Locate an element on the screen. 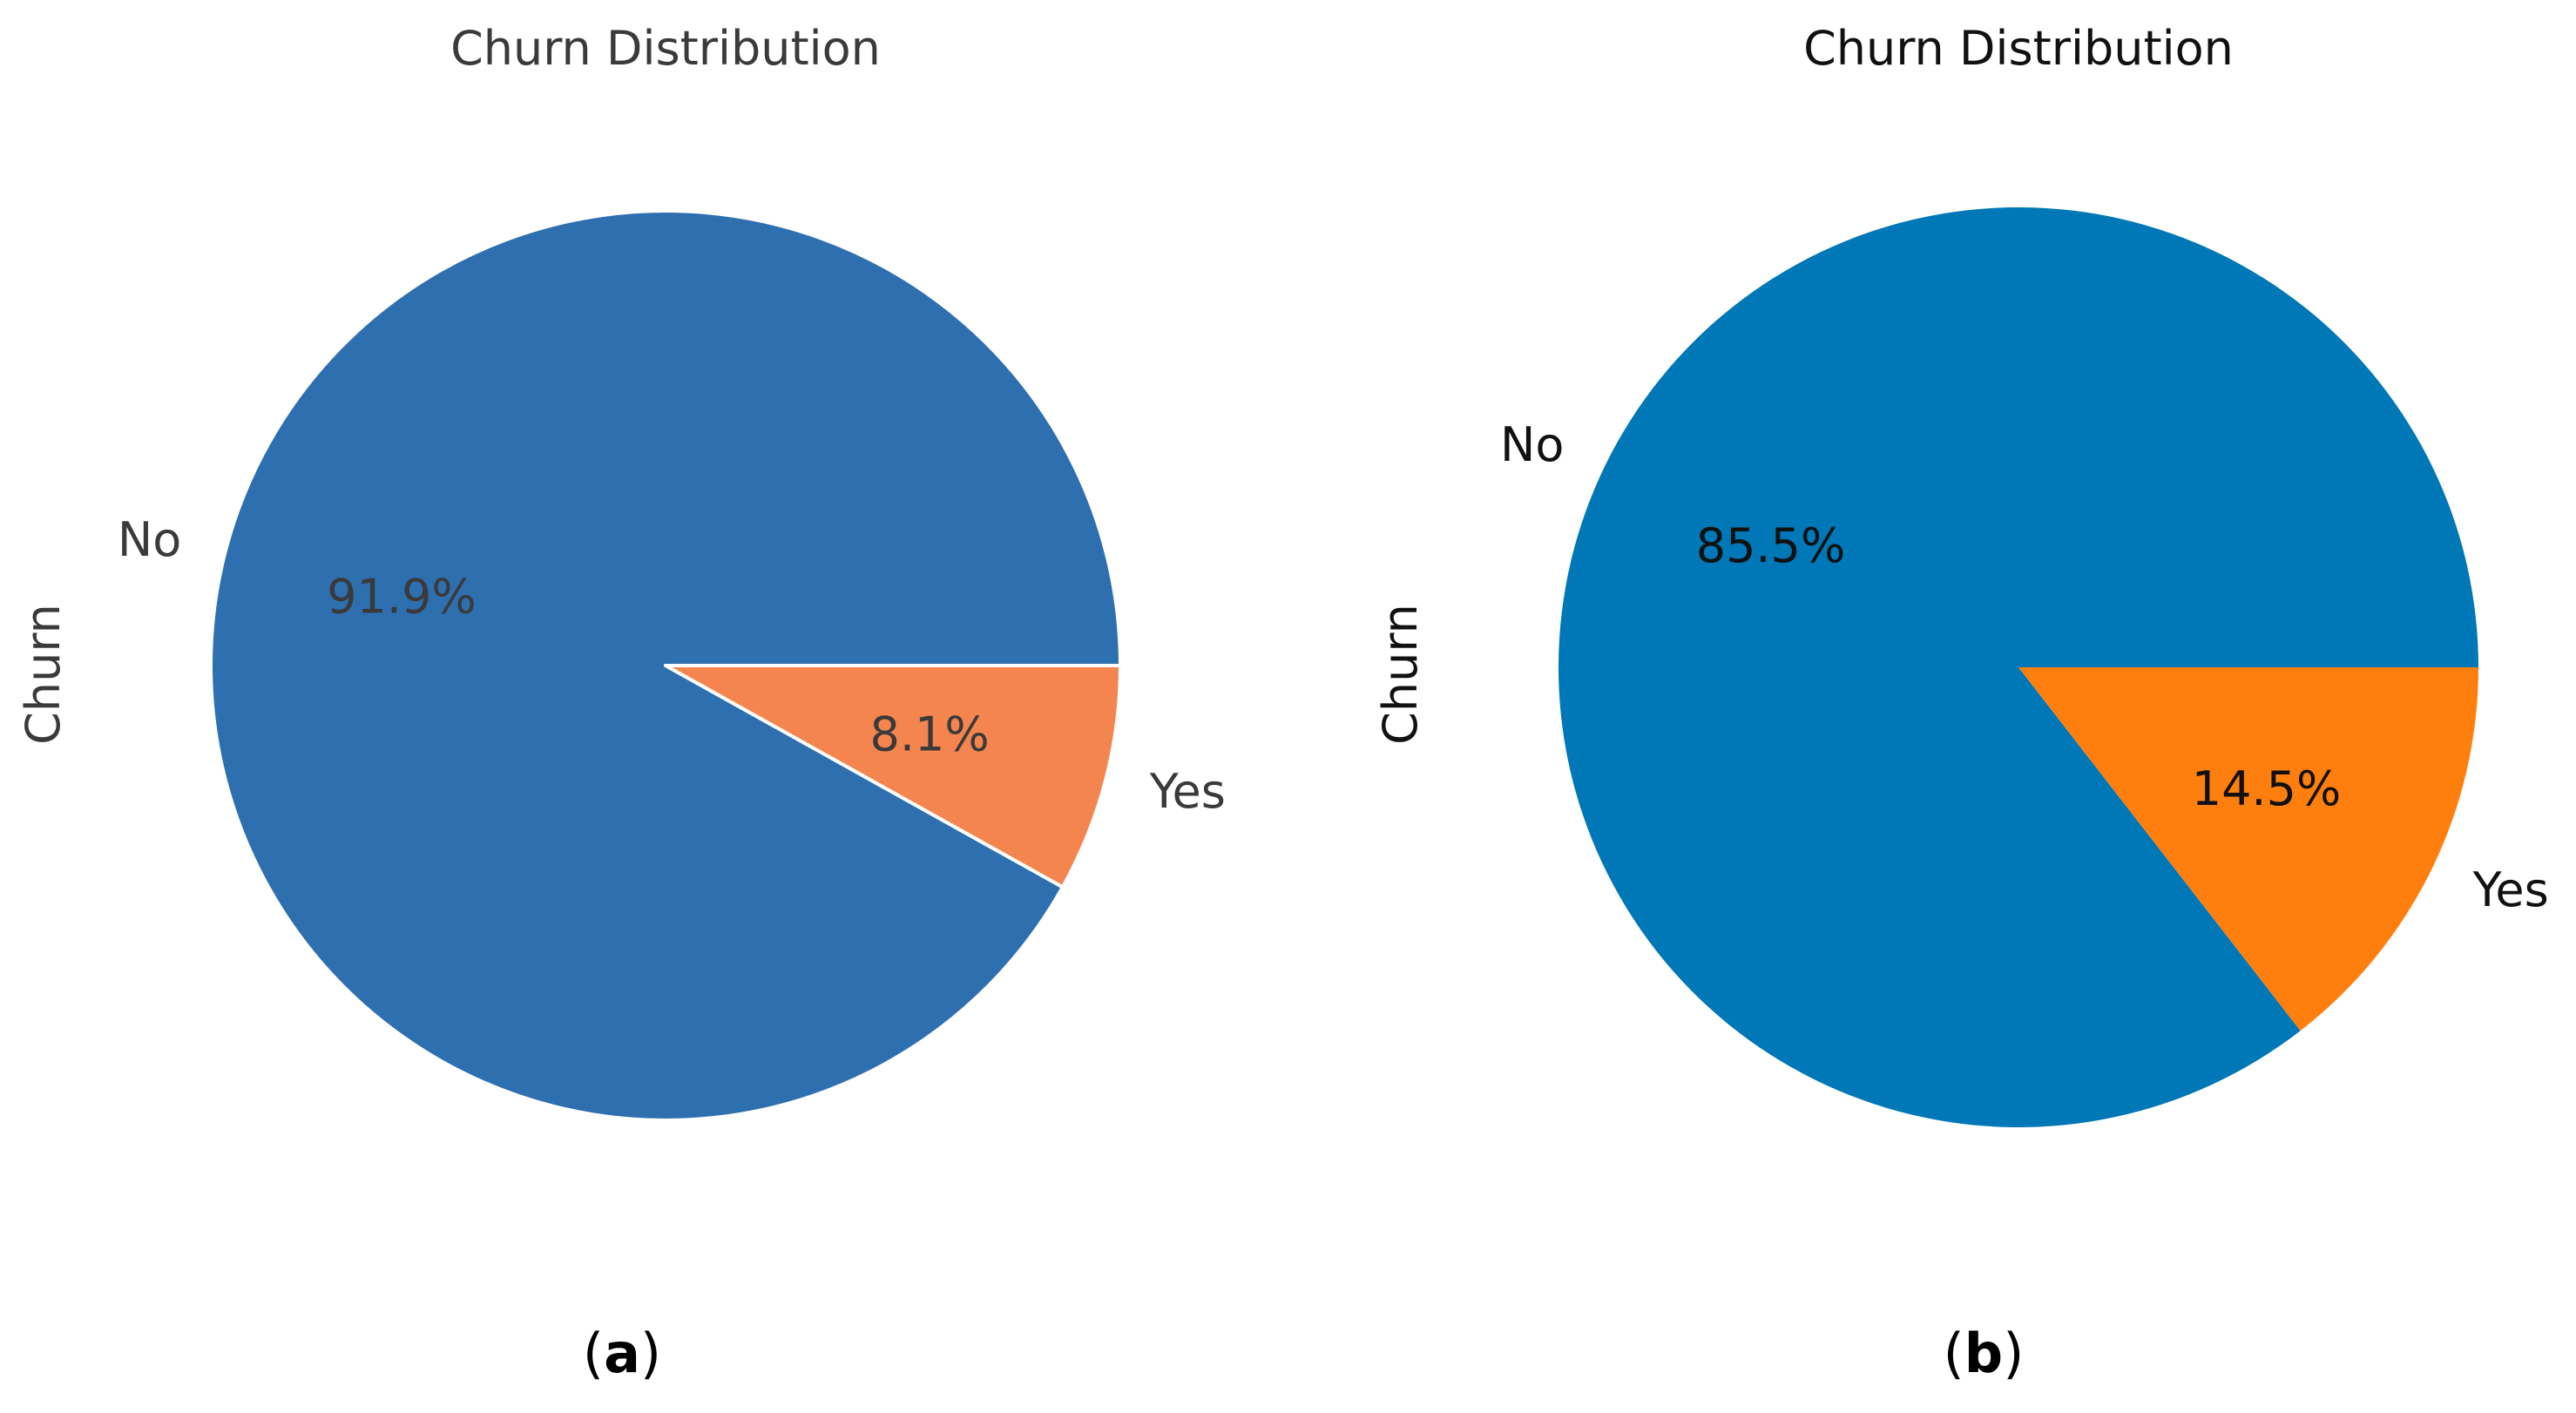 The height and width of the screenshot is (1413, 2576). panel-caption: (a) is located at coordinates (622, 1353).